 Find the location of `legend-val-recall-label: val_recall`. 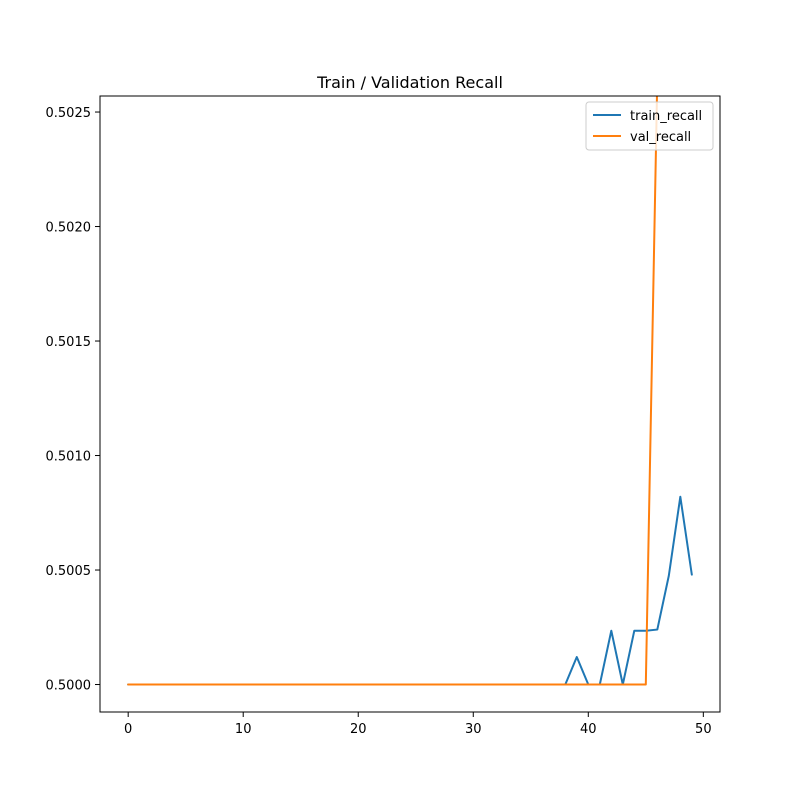

legend-val-recall-label: val_recall is located at coordinates (660, 137).